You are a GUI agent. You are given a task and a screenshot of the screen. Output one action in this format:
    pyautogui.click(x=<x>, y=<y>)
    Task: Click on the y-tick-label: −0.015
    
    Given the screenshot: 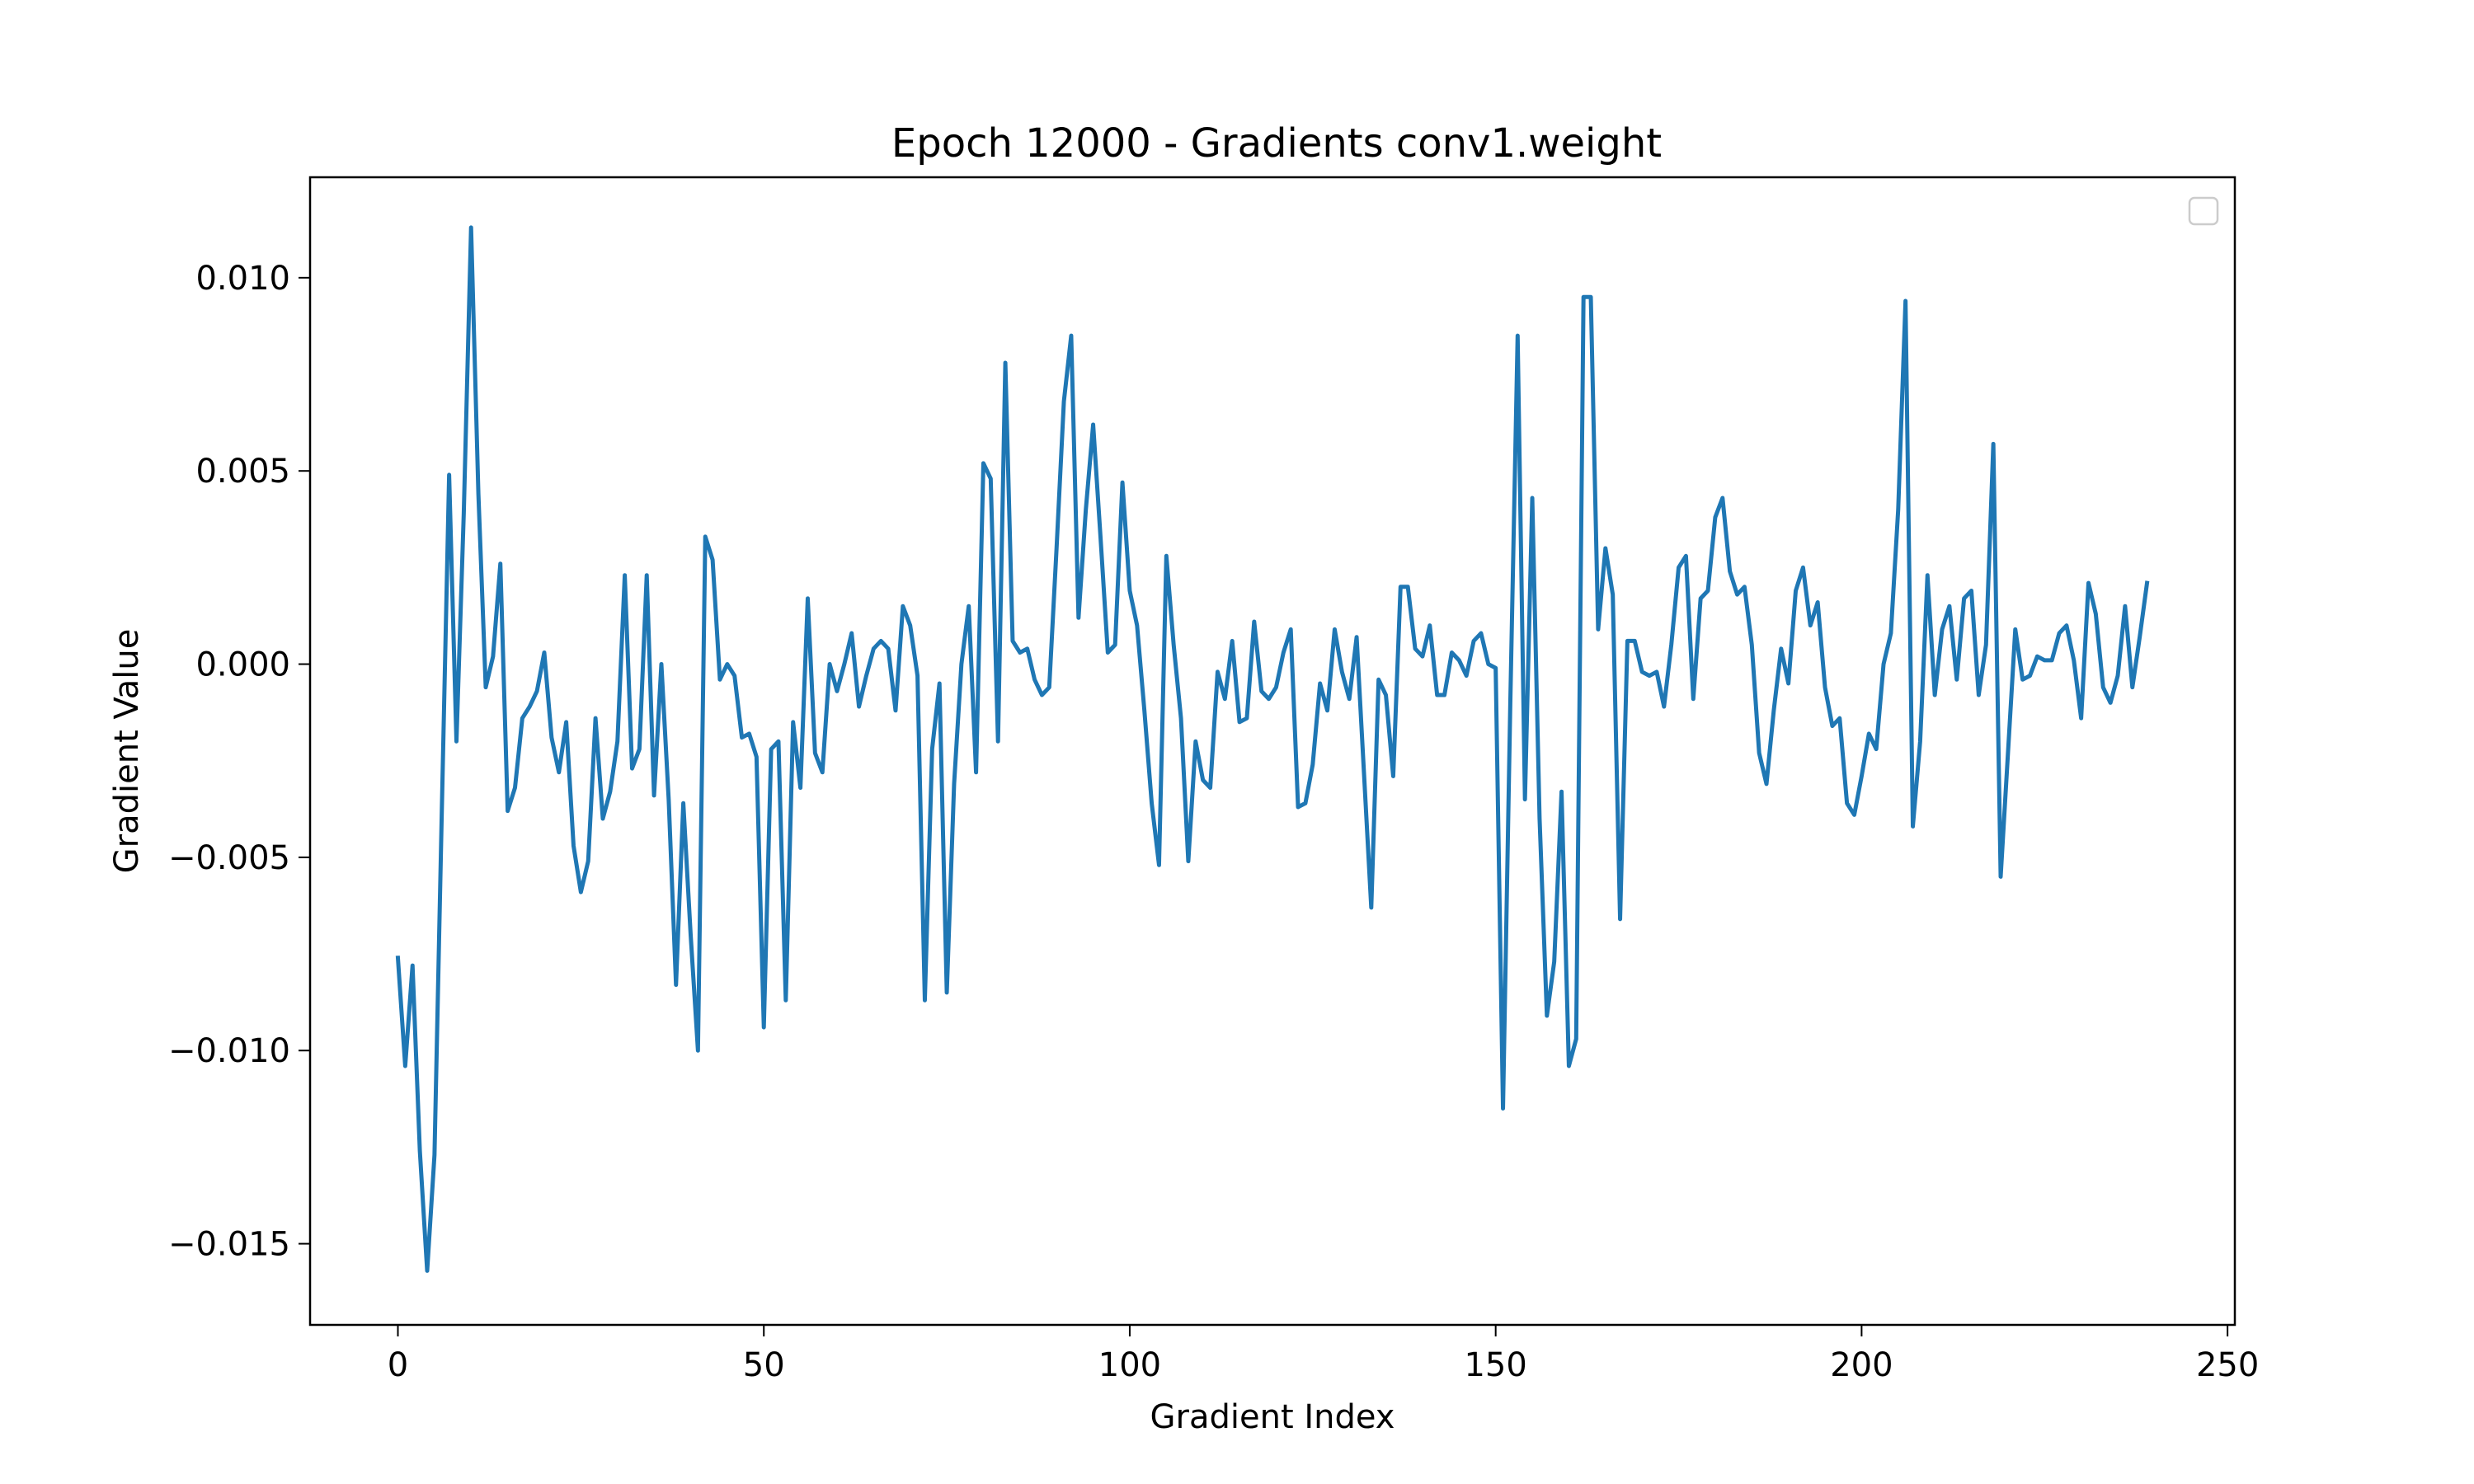 What is the action you would take?
    pyautogui.click(x=229, y=1245)
    